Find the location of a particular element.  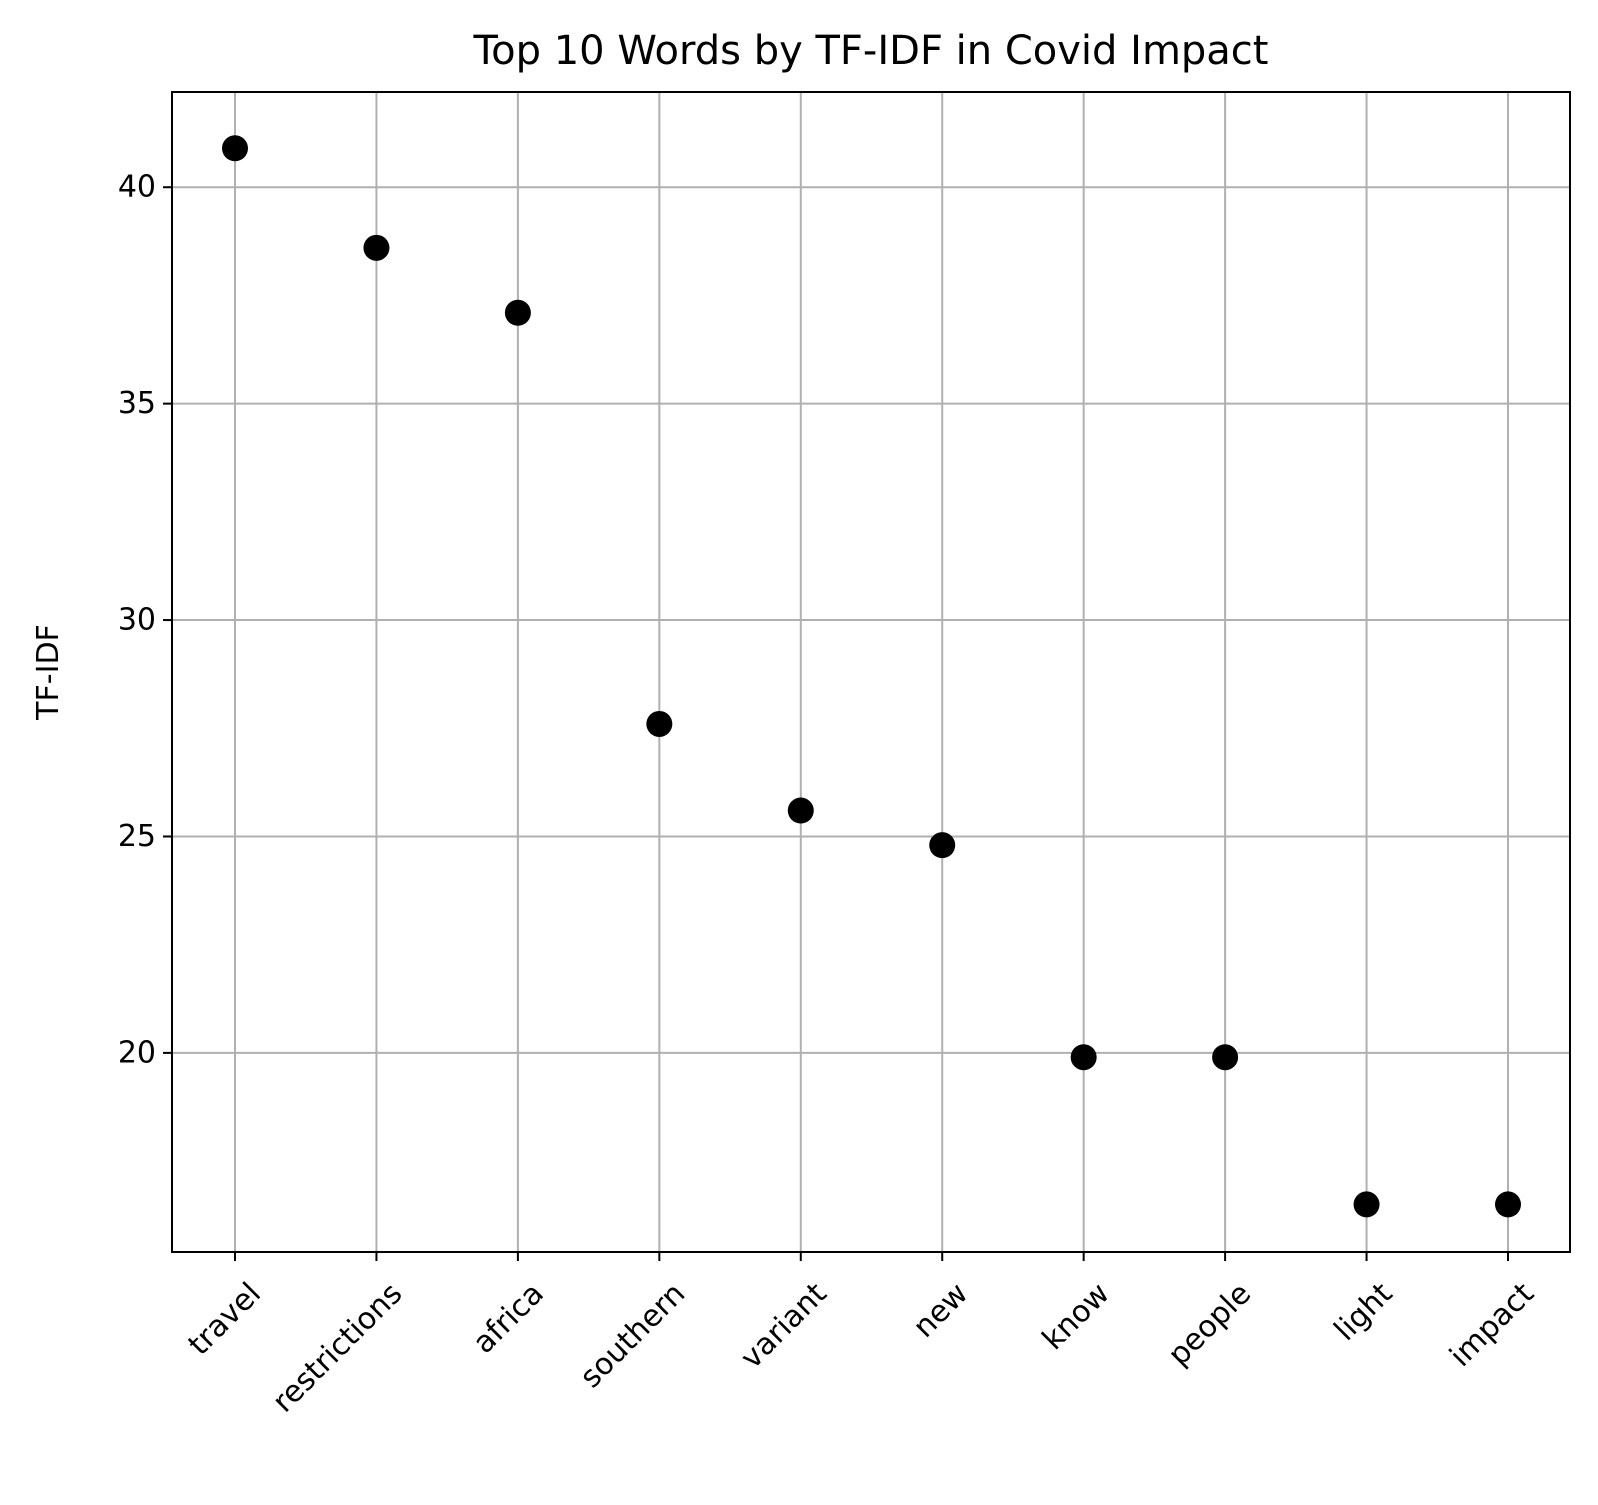

x-tick-label: new is located at coordinates (941, 1310).